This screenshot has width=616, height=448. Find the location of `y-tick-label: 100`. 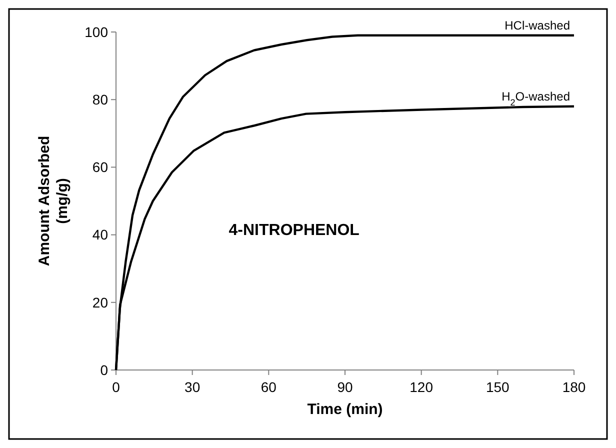

y-tick-label: 100 is located at coordinates (96, 32).